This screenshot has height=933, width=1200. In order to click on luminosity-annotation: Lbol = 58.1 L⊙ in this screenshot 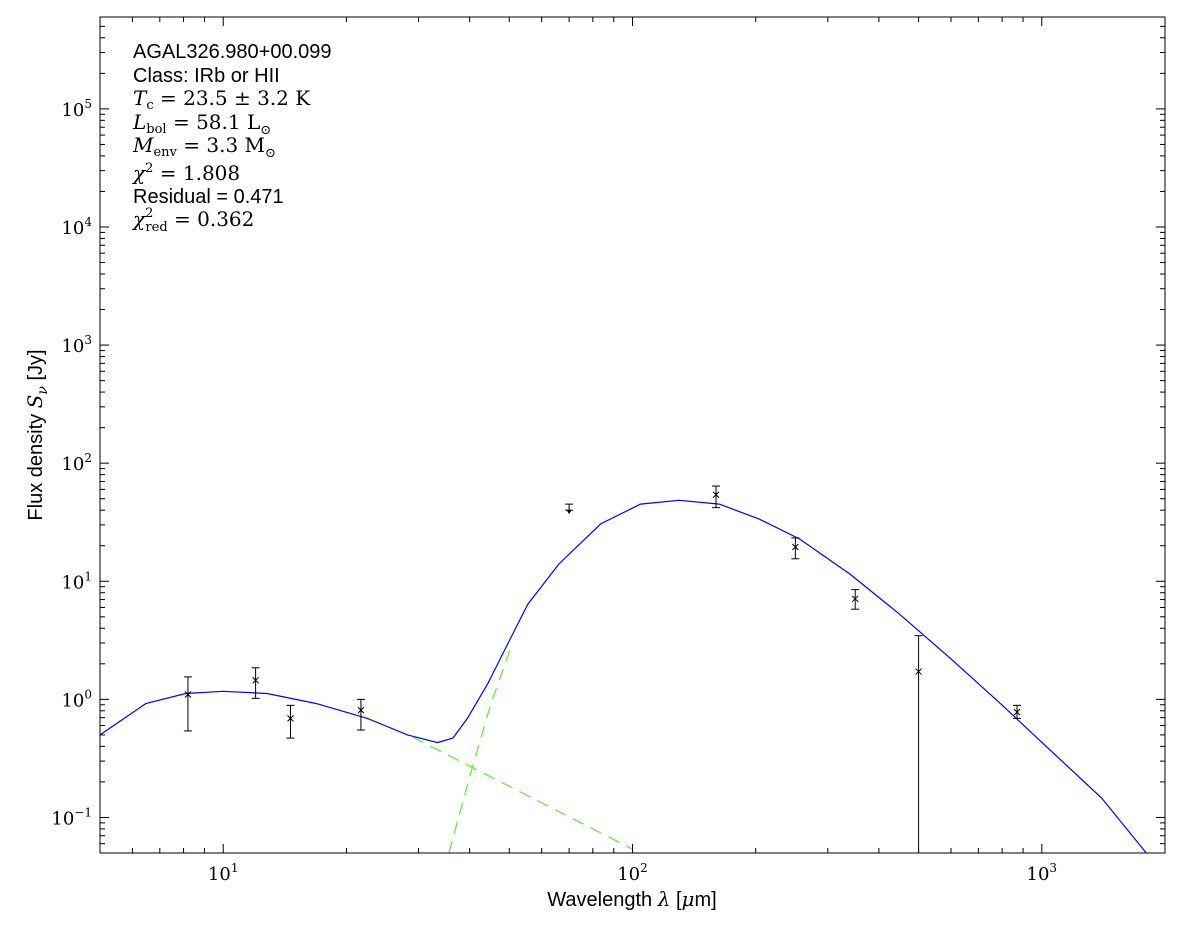, I will do `click(201, 124)`.